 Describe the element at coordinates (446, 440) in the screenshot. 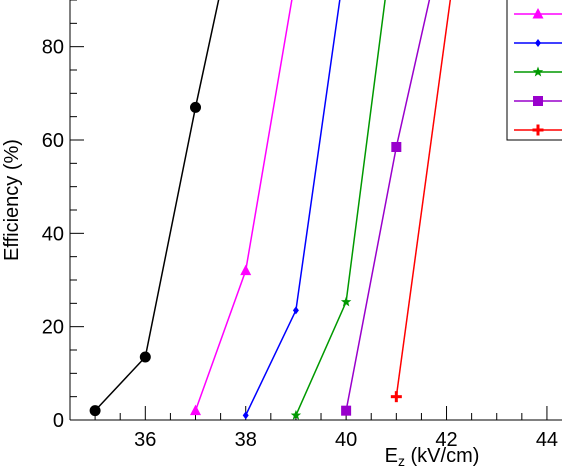

I see `x-tick-label: 42` at that location.